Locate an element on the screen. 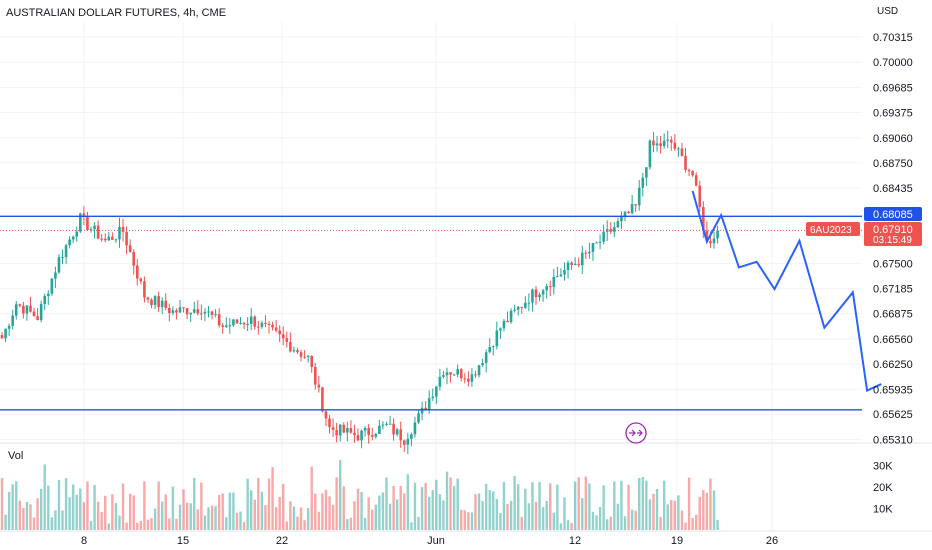  volume-tick-label: 10K is located at coordinates (883, 510).